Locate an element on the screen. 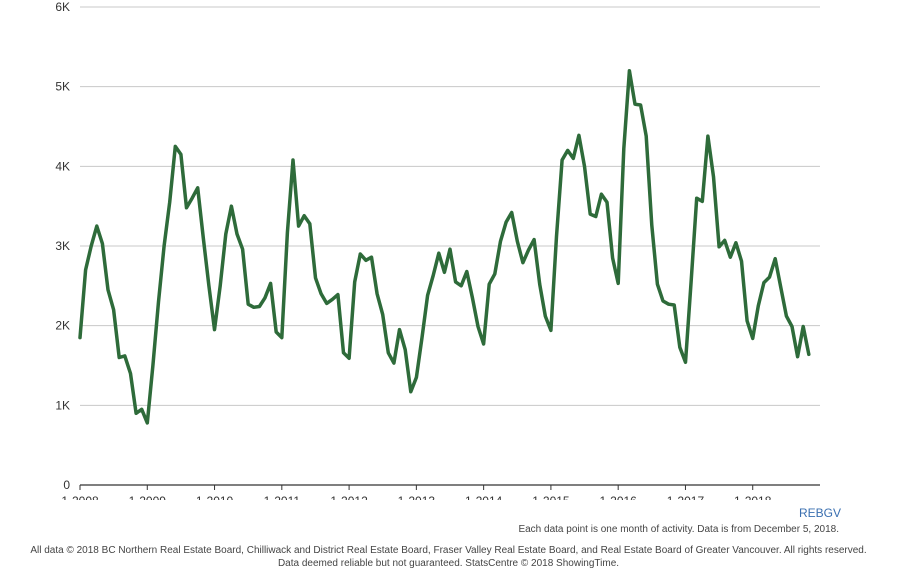 Image resolution: width=897 pixels, height=580 pixels. y-tick-label: 2K is located at coordinates (62, 326).